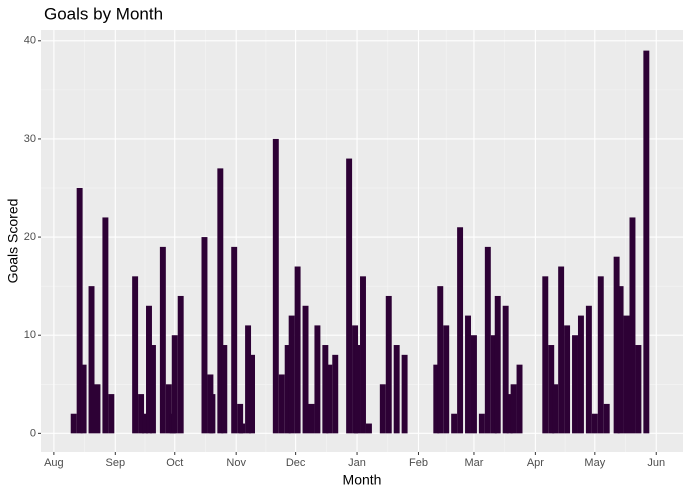 This screenshot has width=687, height=495. Describe the element at coordinates (116, 463) in the screenshot. I see `x-tick-label: Sep` at that location.